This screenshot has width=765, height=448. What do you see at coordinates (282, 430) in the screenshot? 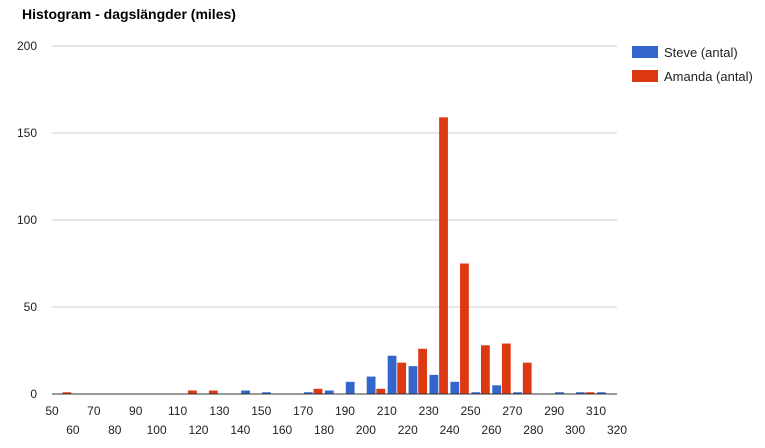
I see `x-tick-label: 160` at bounding box center [282, 430].